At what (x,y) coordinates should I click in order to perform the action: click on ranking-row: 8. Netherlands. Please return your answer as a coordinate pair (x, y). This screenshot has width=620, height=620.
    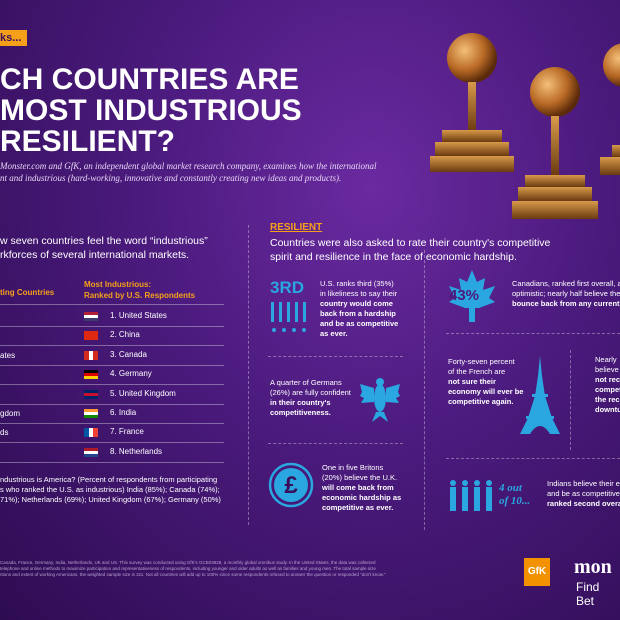
    Looking at the image, I should click on (136, 451).